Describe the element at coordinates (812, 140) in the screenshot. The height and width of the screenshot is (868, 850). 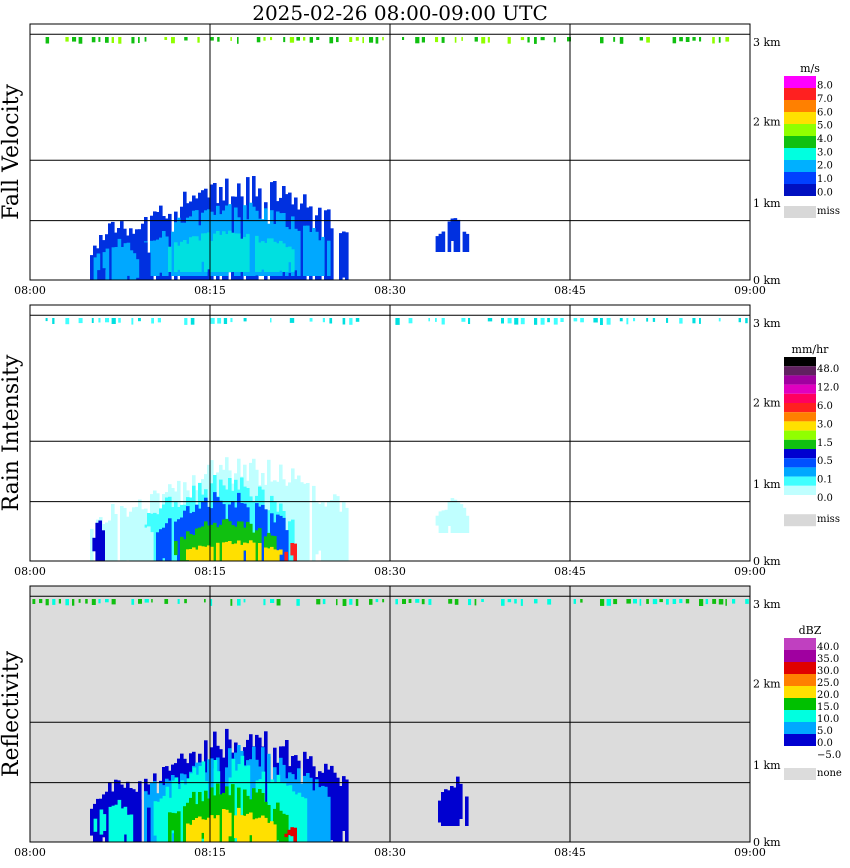
I see `legend: m/s 8.0 7.0 6.0 5.0 4.0 3.0 2.0 1.0 0.0 miss` at that location.